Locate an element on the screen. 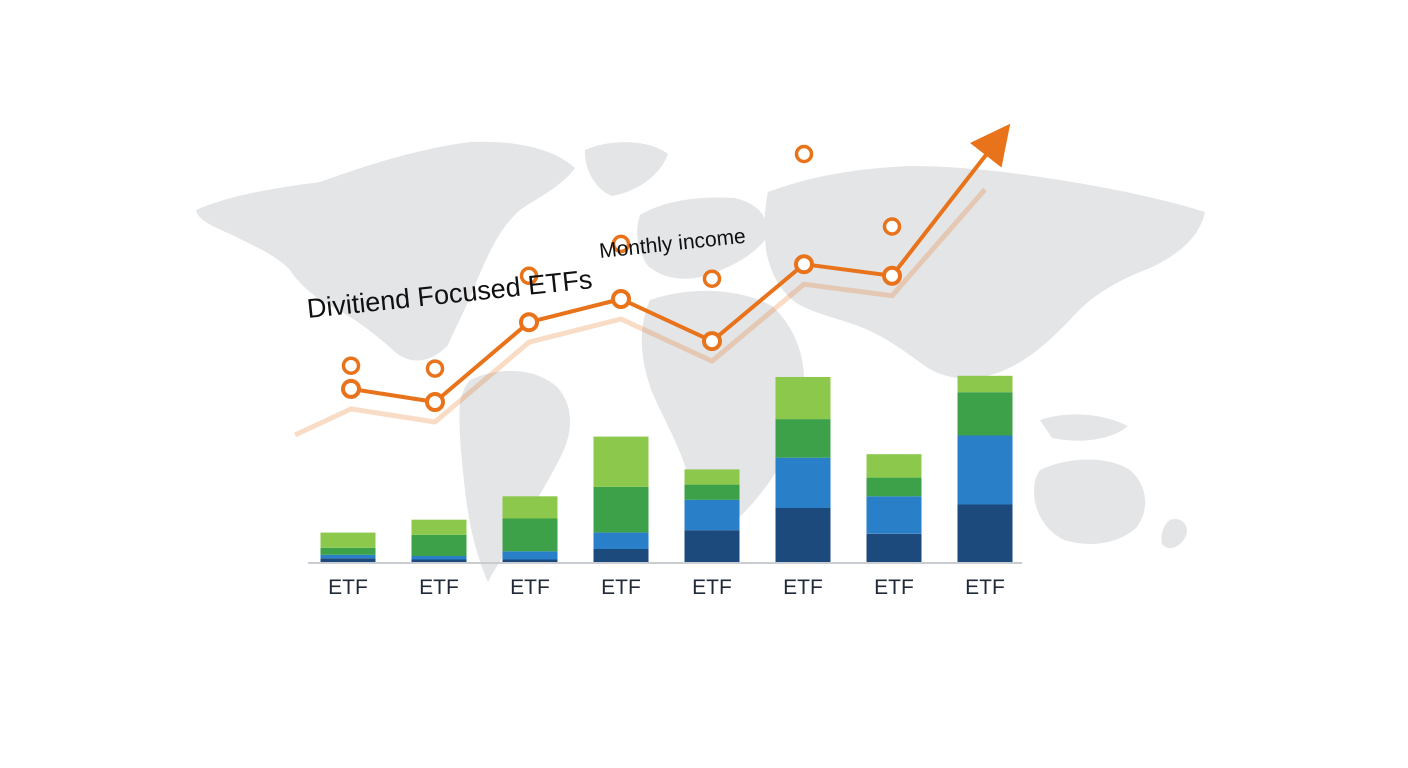 The width and height of the screenshot is (1408, 768). category-label-2: ETF is located at coordinates (439, 587).